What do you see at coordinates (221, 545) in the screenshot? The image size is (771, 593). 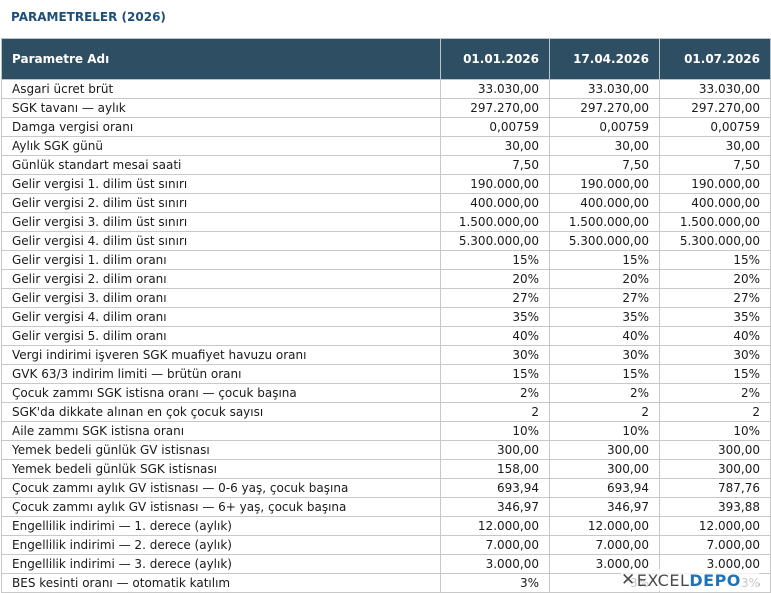 I see `parameter-name-cell: Engellilik indirimi — 2. derece (aylık)` at bounding box center [221, 545].